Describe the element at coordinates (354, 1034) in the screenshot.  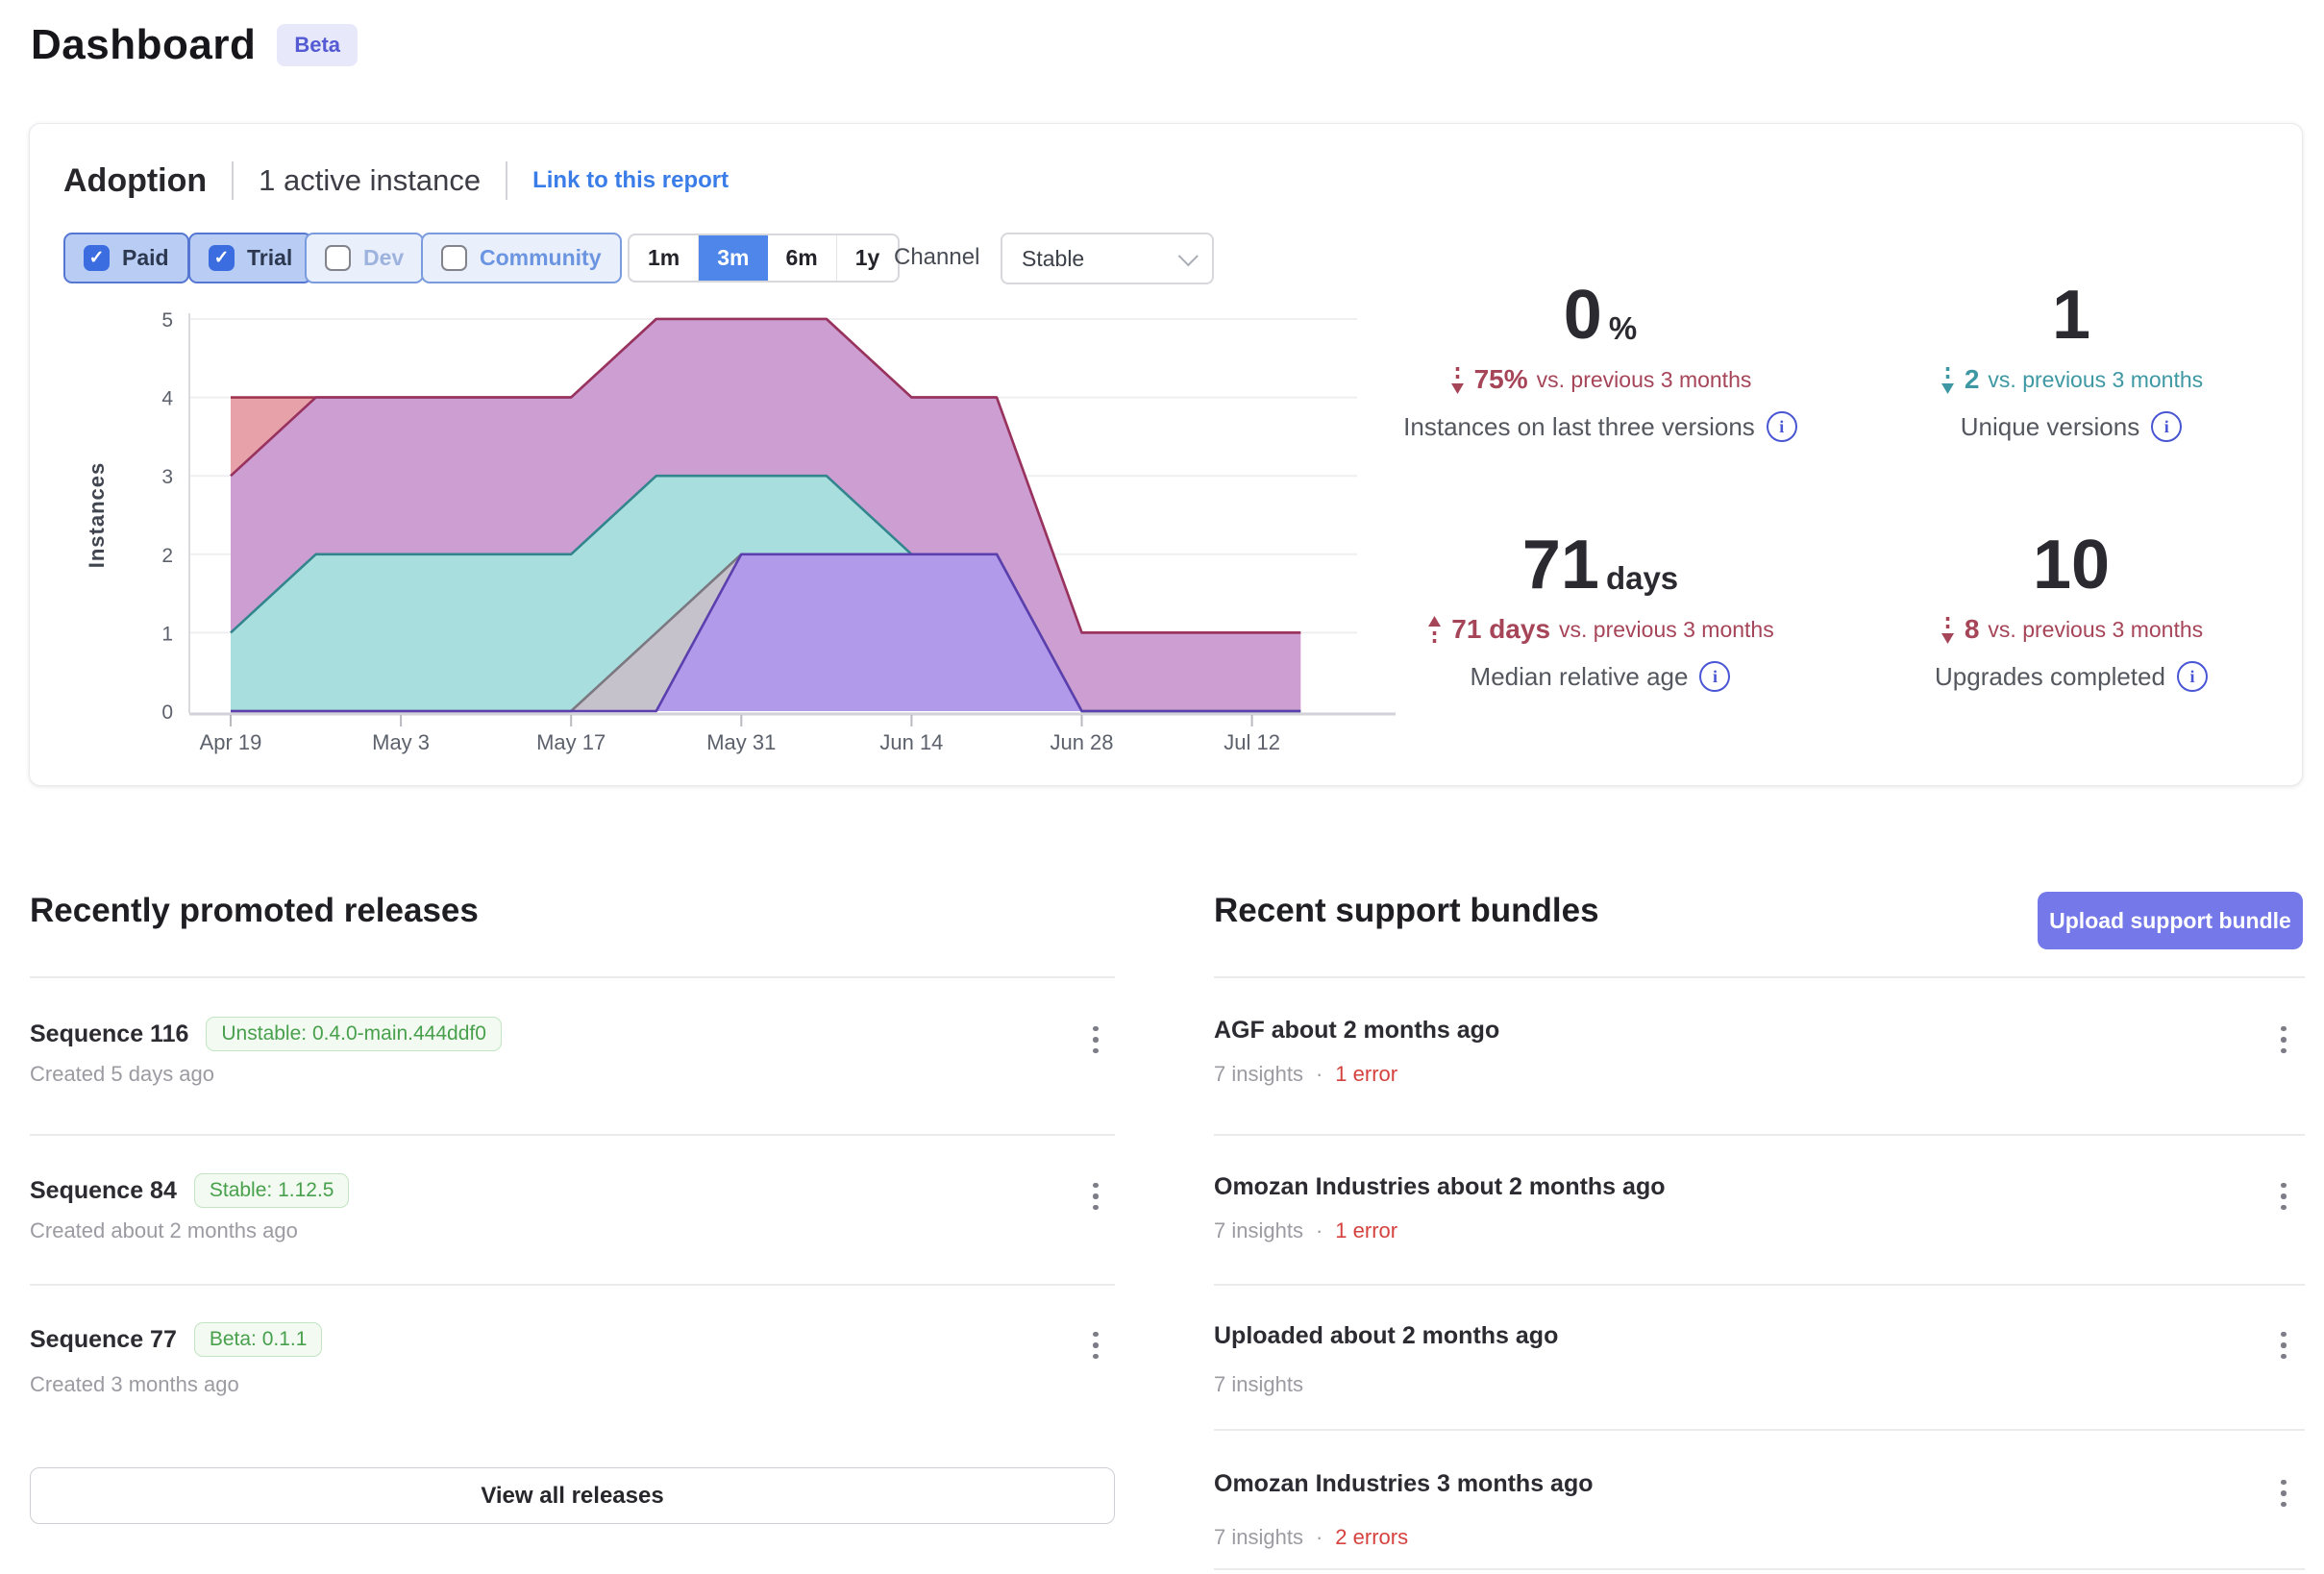
I see `release-version-badge: Unstable: 0.4.0-main.444ddf0` at that location.